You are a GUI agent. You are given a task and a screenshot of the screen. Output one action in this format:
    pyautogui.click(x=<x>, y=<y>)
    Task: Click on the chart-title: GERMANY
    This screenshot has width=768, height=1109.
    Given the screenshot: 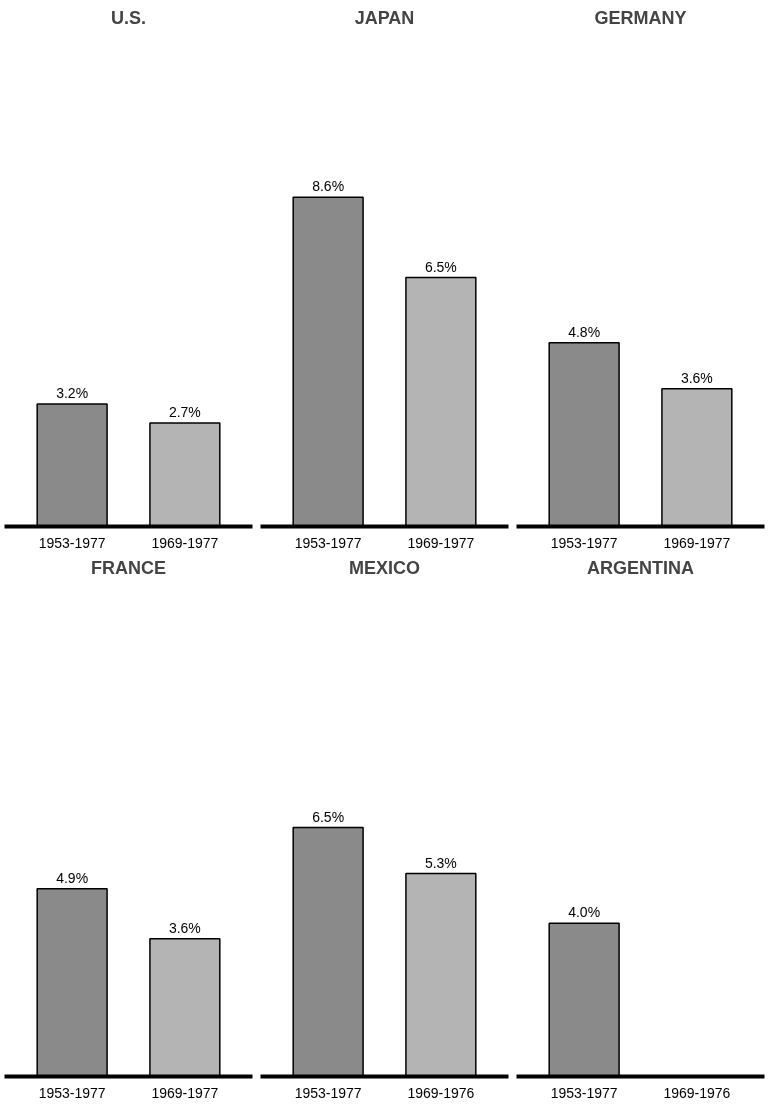 What is the action you would take?
    pyautogui.click(x=640, y=17)
    